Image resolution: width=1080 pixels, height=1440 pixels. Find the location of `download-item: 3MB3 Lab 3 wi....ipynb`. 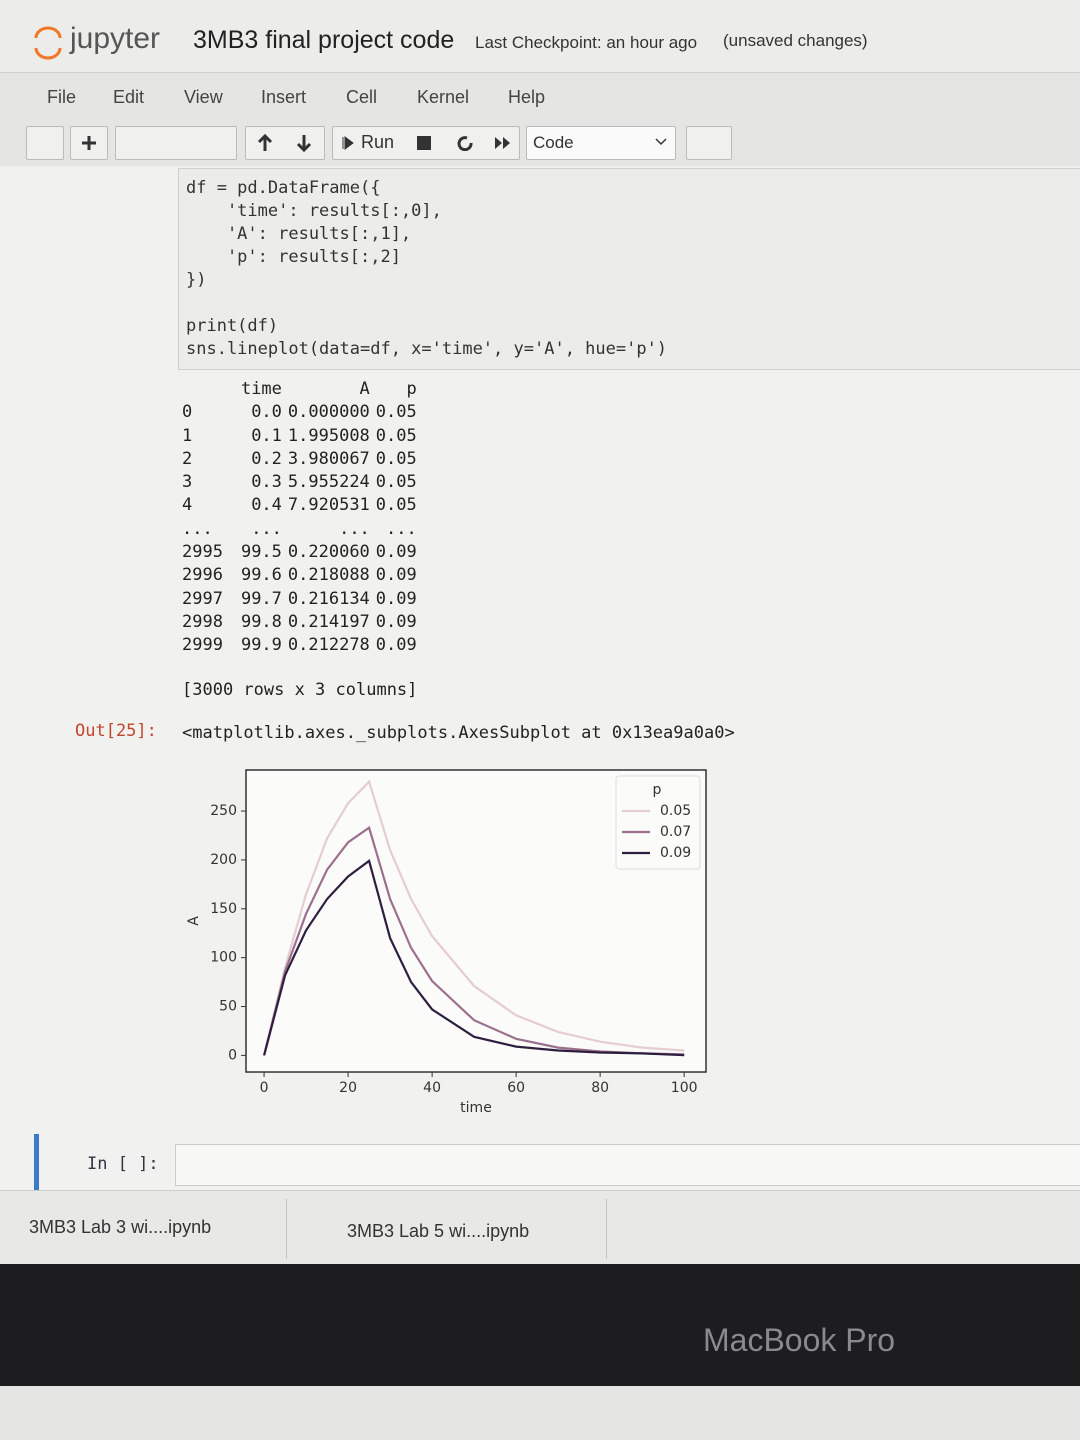

download-item: 3MB3 Lab 3 wi....ipynb is located at coordinates (120, 1227).